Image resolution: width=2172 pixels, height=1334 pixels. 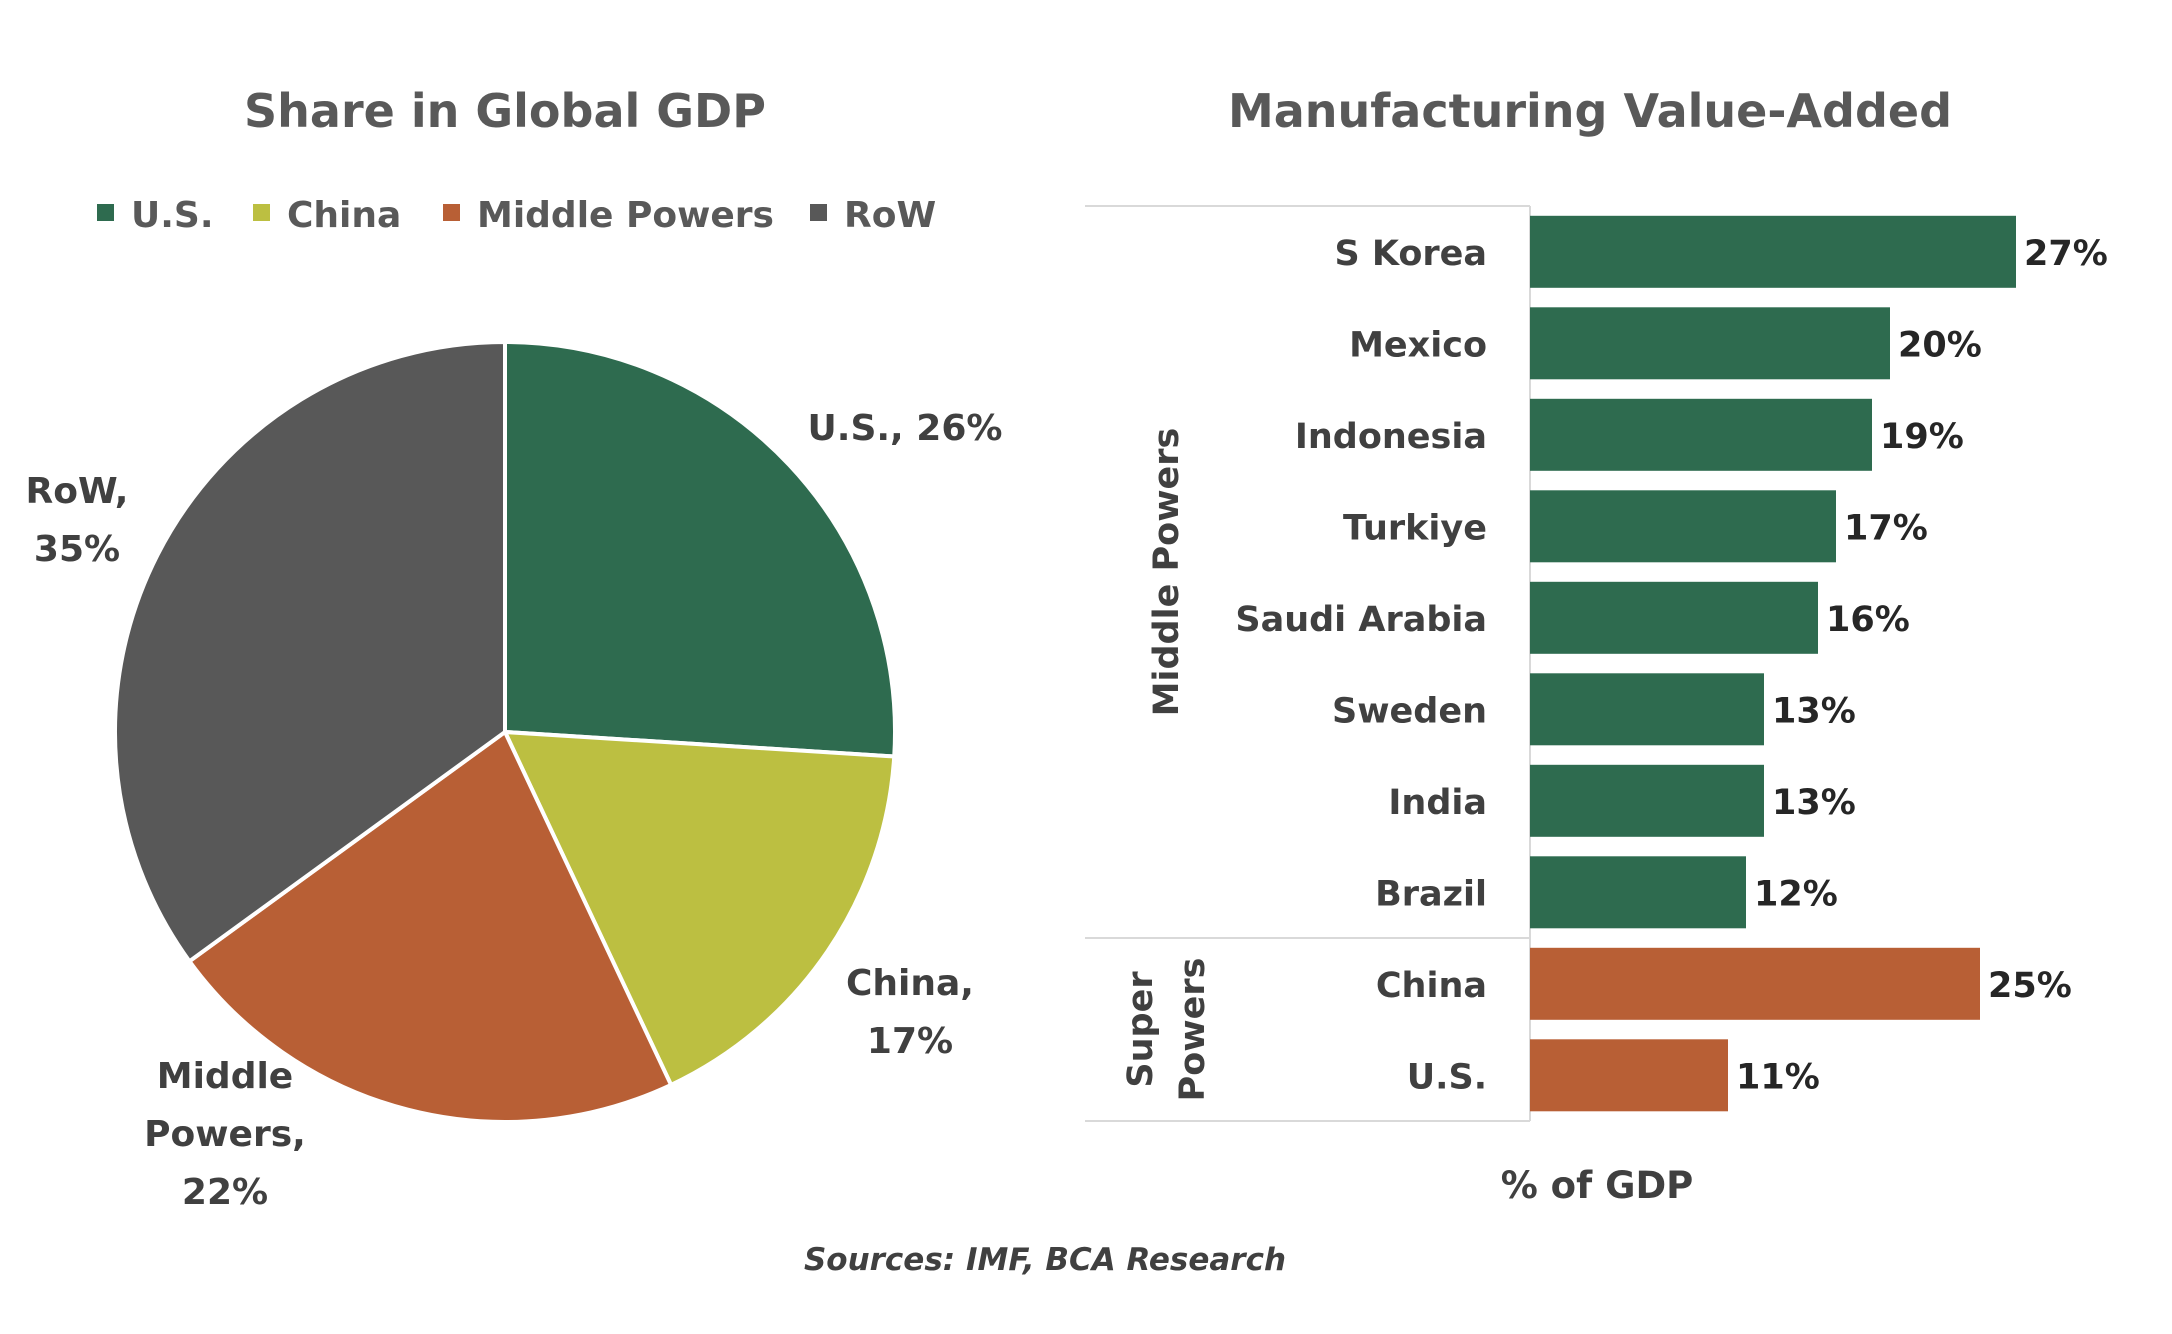 I want to click on legend-swatch-row, so click(x=818, y=212).